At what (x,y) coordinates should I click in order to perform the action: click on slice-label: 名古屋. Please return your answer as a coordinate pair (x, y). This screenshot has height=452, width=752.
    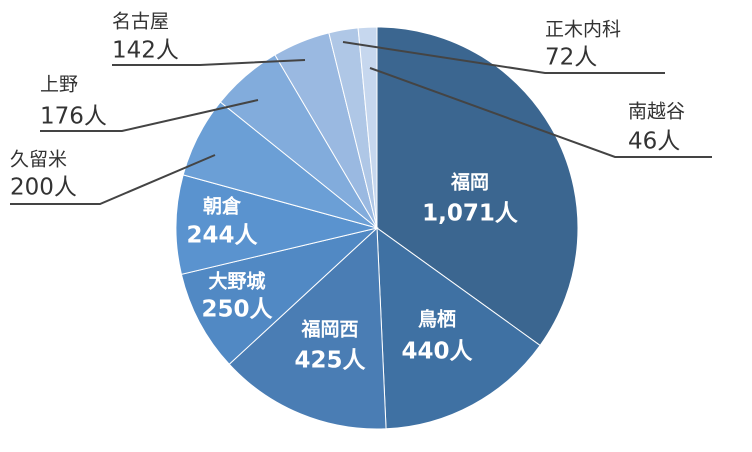
    Looking at the image, I should click on (140, 22).